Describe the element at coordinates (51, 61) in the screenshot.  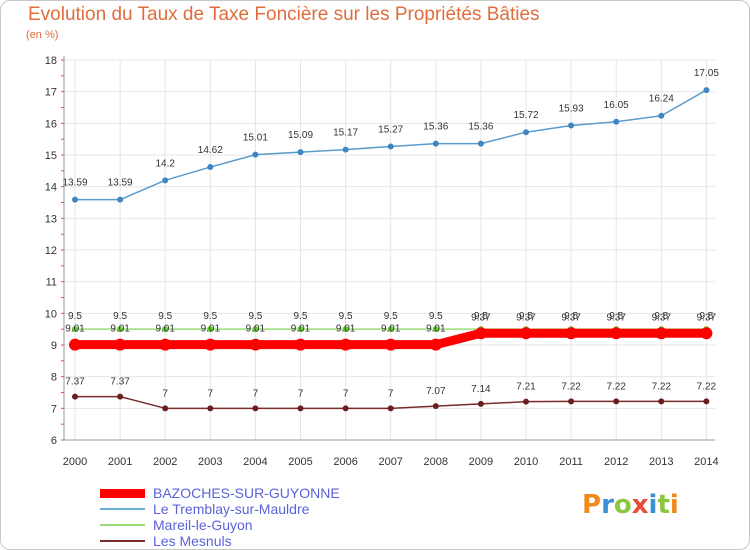
I see `y-tick-label: 18` at that location.